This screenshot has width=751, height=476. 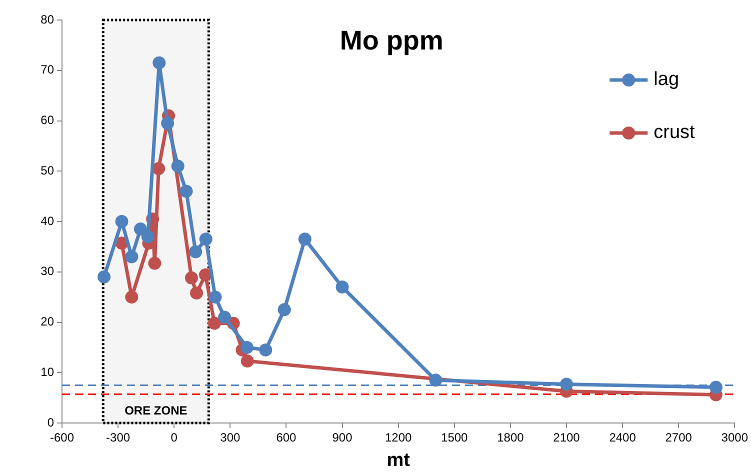 I want to click on x-axis-title: mt, so click(x=398, y=460).